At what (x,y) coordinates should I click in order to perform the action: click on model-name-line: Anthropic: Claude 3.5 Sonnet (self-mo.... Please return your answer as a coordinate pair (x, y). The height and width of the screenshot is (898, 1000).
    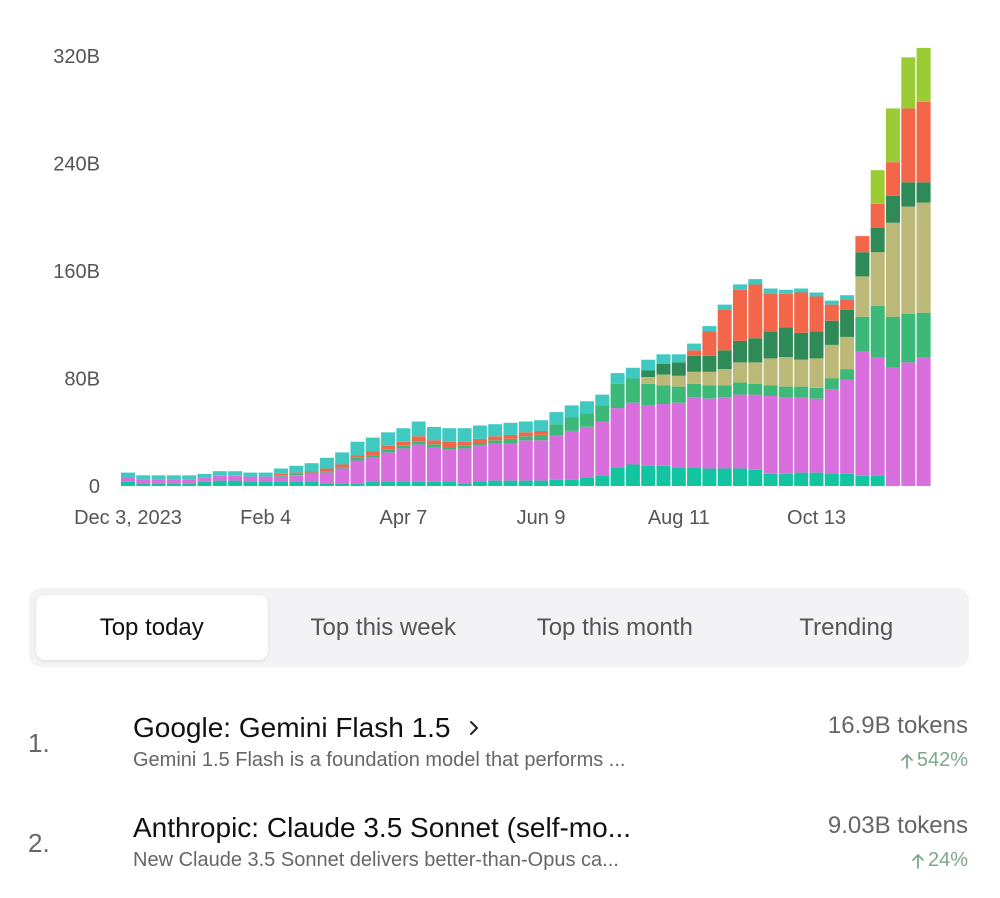
    Looking at the image, I should click on (382, 828).